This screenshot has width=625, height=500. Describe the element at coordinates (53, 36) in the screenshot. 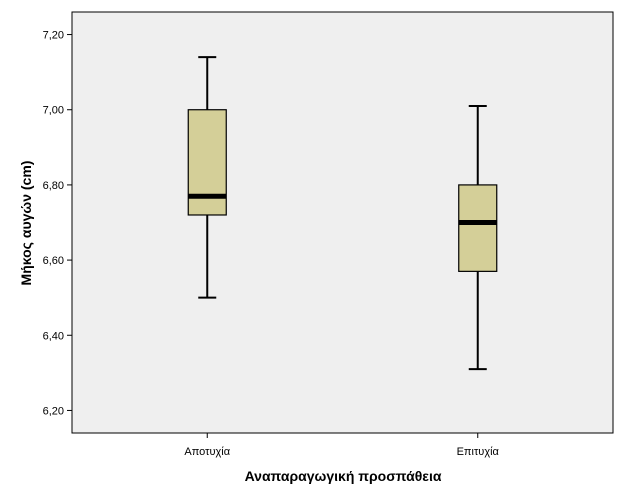

I see `y-tick-label: 7,20` at that location.